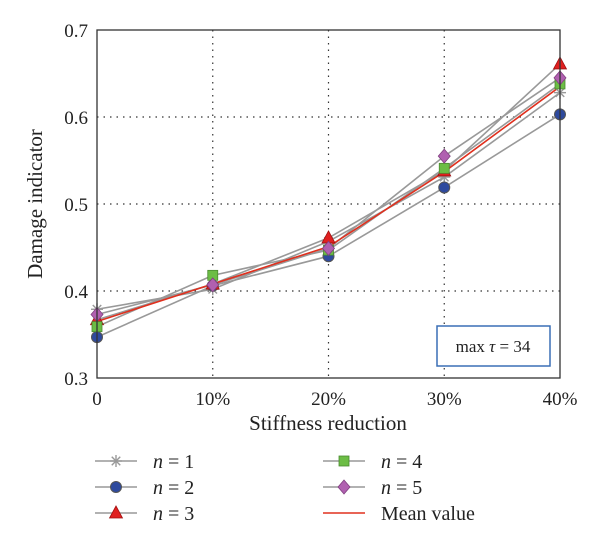 The width and height of the screenshot is (600, 540). Describe the element at coordinates (401, 488) in the screenshot. I see `legend-label: n = 5` at that location.